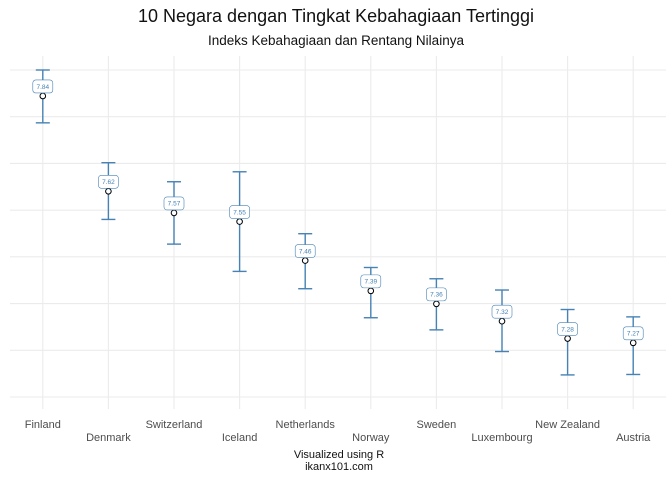  What do you see at coordinates (567, 425) in the screenshot?
I see `x-tick-label: New Zealand` at bounding box center [567, 425].